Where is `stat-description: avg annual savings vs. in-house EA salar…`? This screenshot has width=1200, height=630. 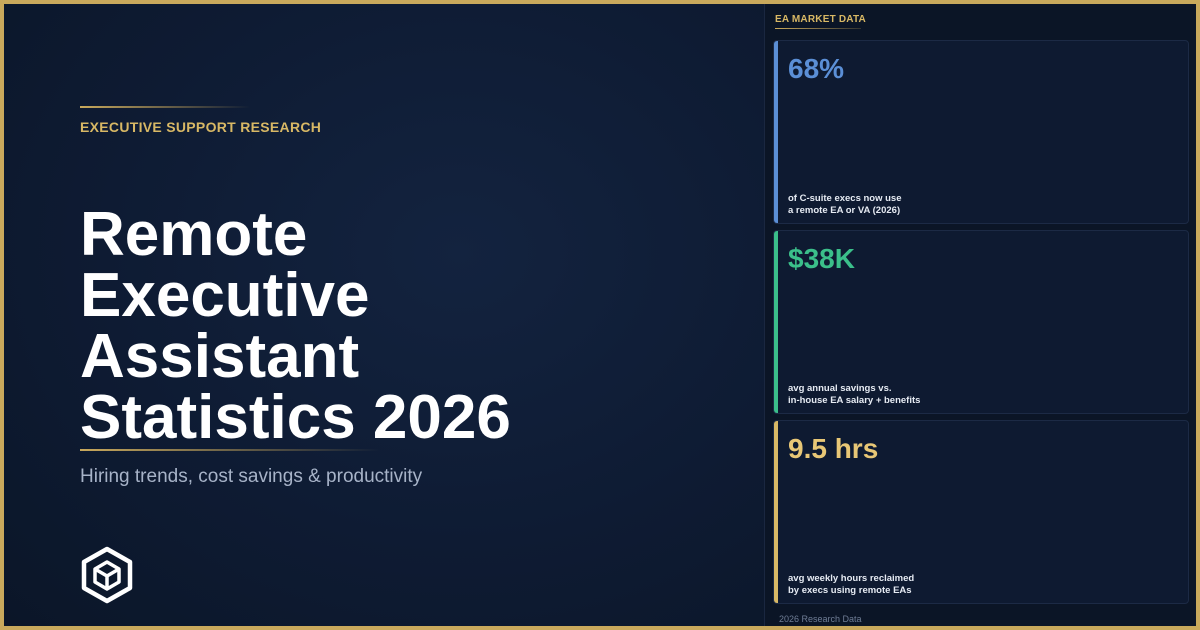
stat-description: avg annual savings vs. in-house EA salar… is located at coordinates (854, 395).